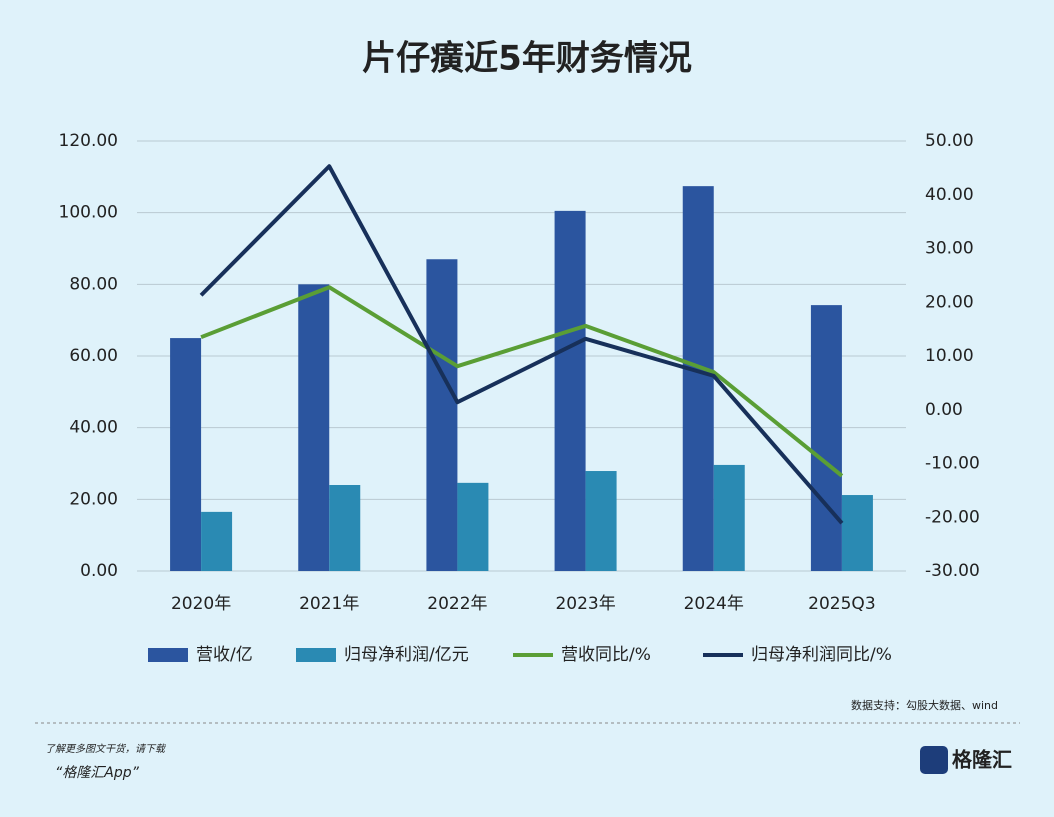 The image size is (1054, 817). What do you see at coordinates (93, 428) in the screenshot?
I see `y-tick-label: 40.00` at bounding box center [93, 428].